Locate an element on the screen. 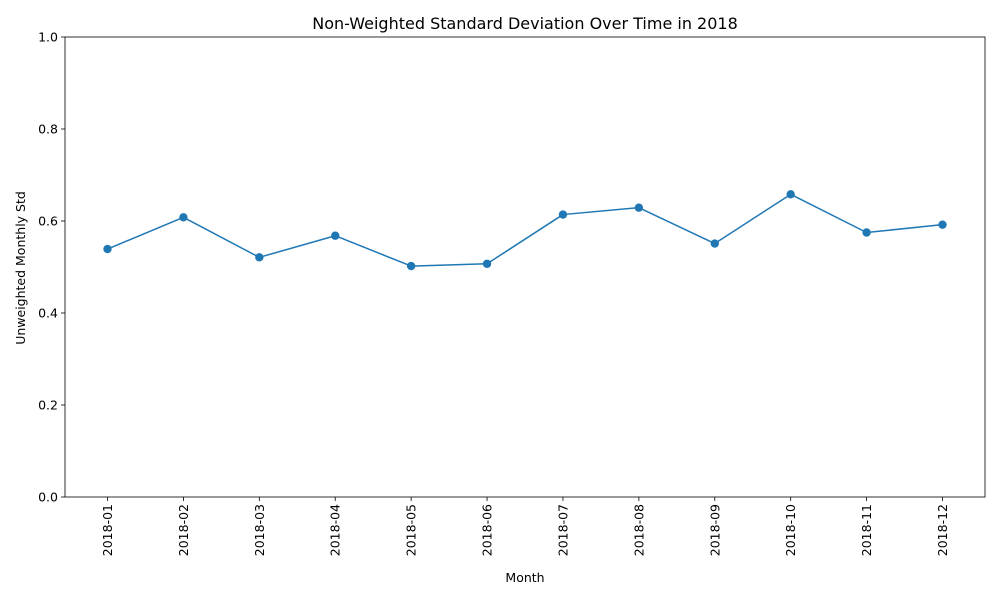 This screenshot has height=604, width=1000. x-axis-label: Month is located at coordinates (524, 577).